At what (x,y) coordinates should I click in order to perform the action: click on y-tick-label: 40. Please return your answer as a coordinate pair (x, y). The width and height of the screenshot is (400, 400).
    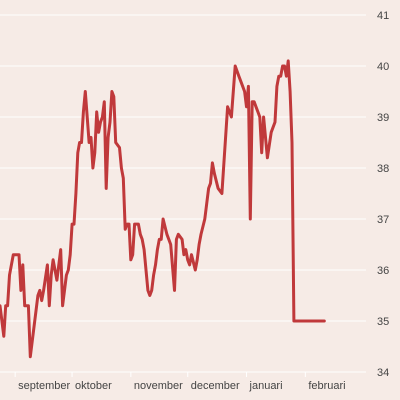
    Looking at the image, I should click on (383, 67).